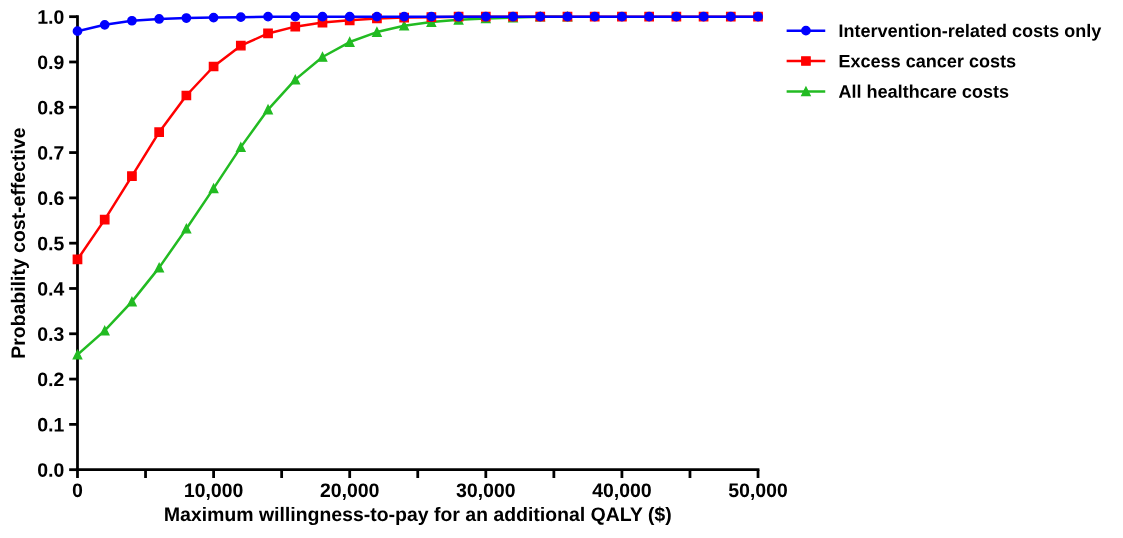 This screenshot has height=538, width=1123. Describe the element at coordinates (51, 424) in the screenshot. I see `y-tick-label: 0.1` at that location.